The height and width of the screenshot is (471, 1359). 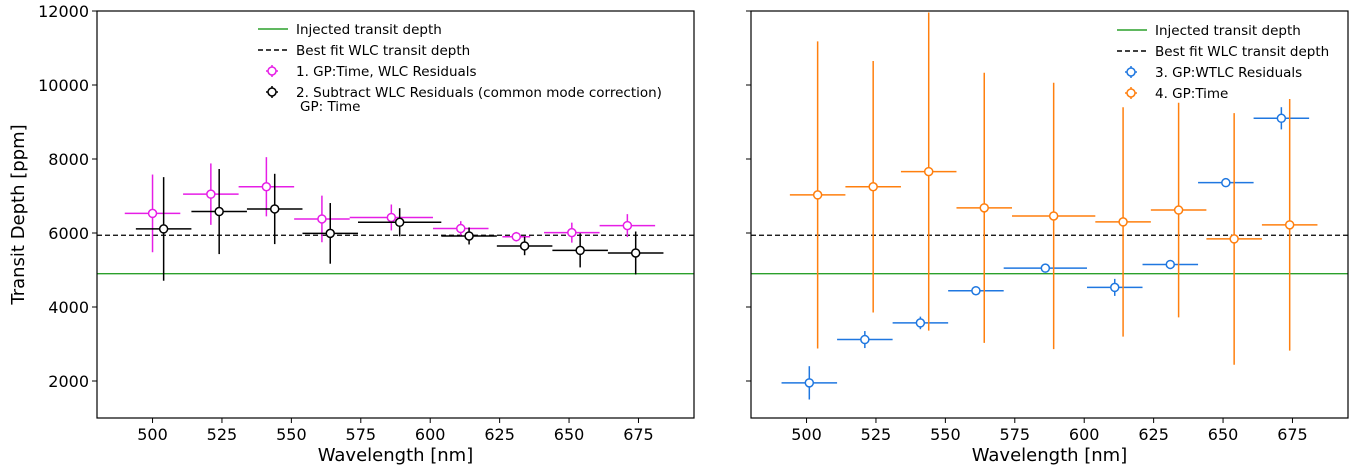 I want to click on y-tick-label: 6000, so click(x=68, y=233).